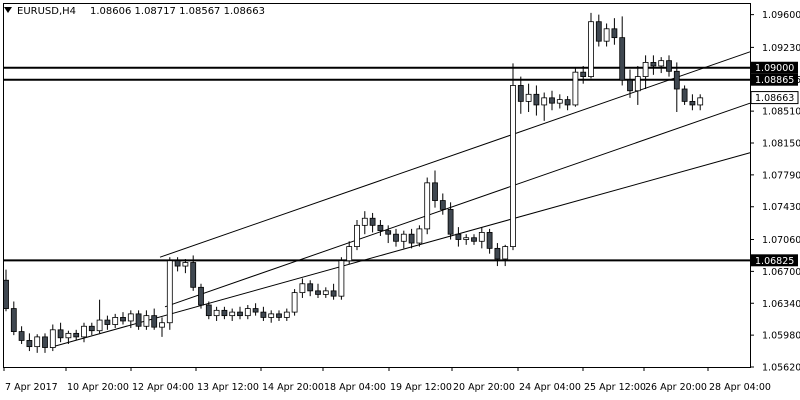 The width and height of the screenshot is (800, 400). What do you see at coordinates (781, 207) in the screenshot?
I see `y-tick-label: 1.07430` at bounding box center [781, 207].